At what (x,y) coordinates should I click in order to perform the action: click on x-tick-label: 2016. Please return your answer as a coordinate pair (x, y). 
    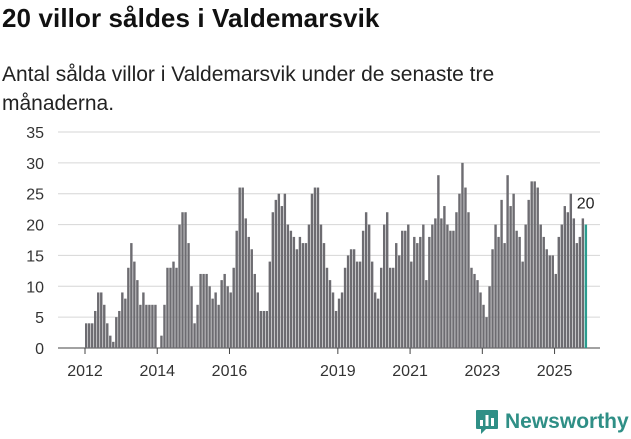
    Looking at the image, I should click on (230, 371).